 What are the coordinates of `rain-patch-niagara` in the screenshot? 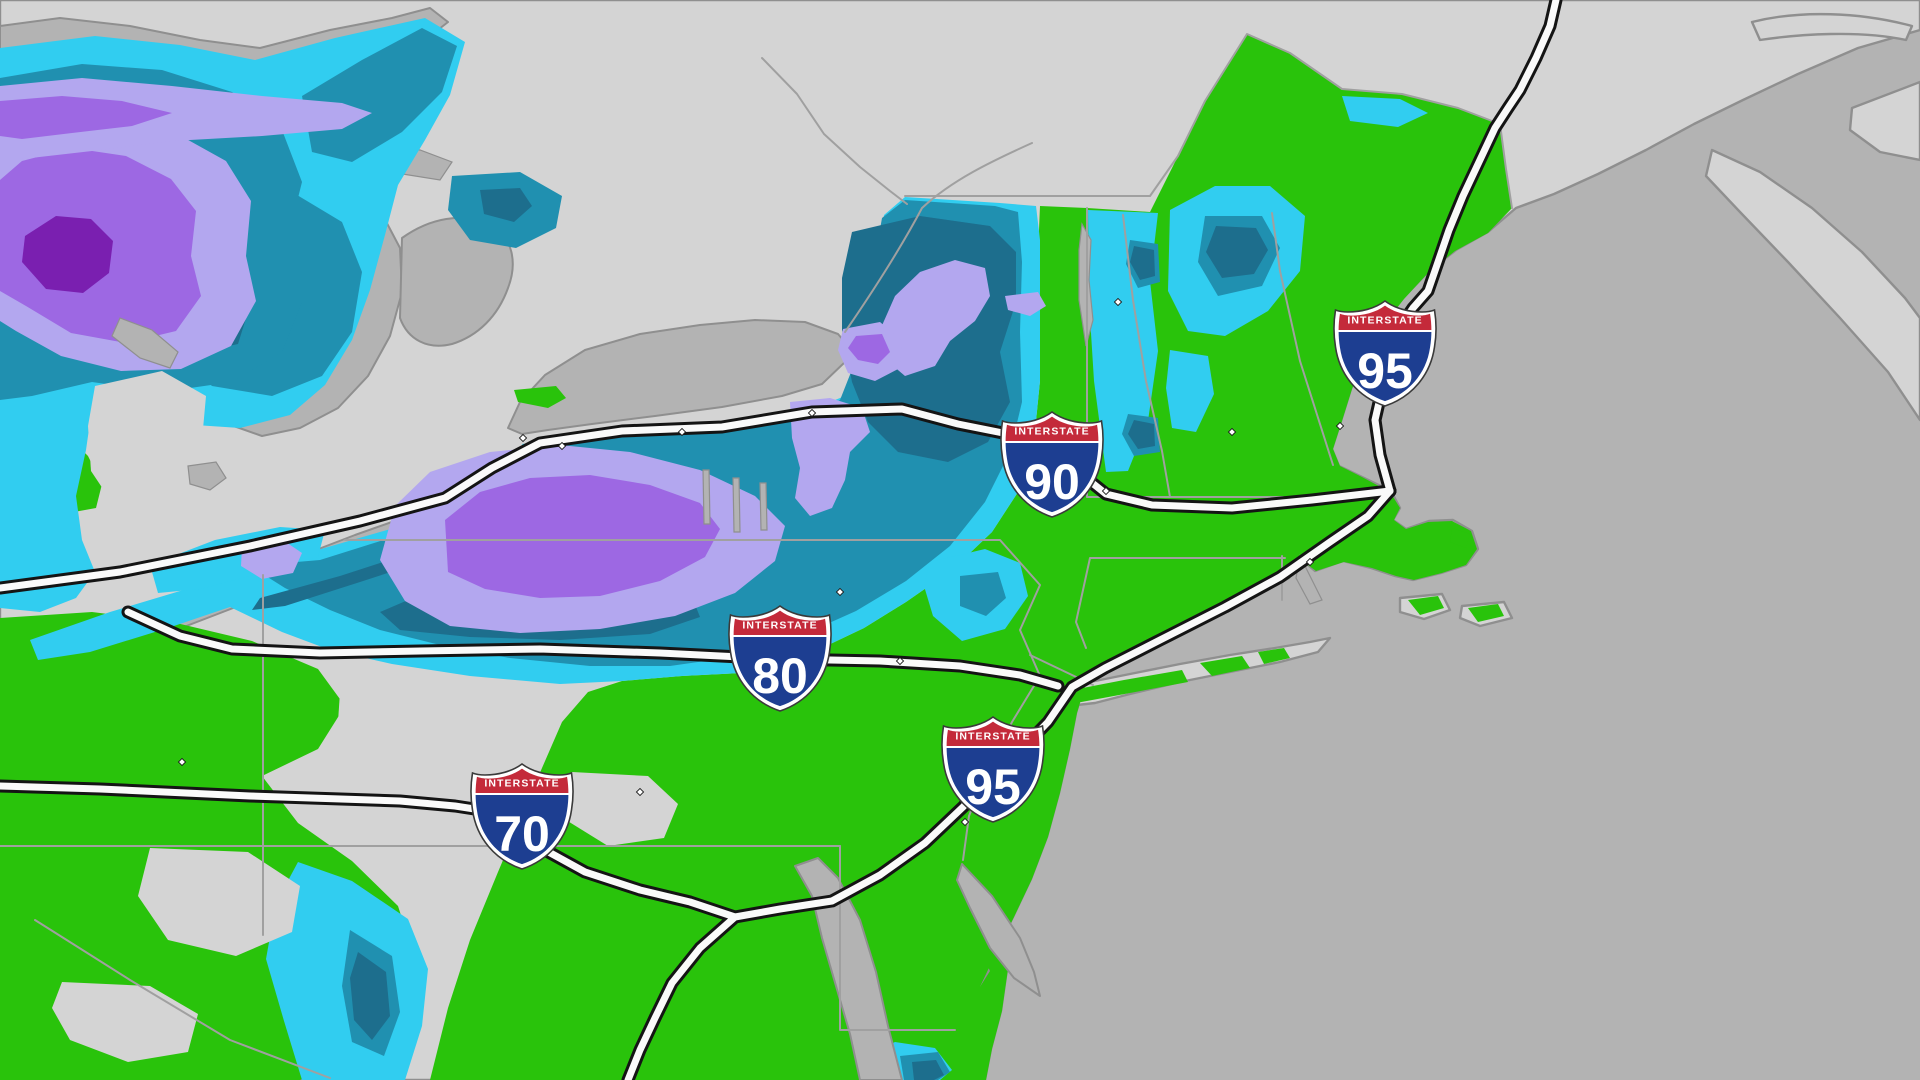 It's located at (540, 397).